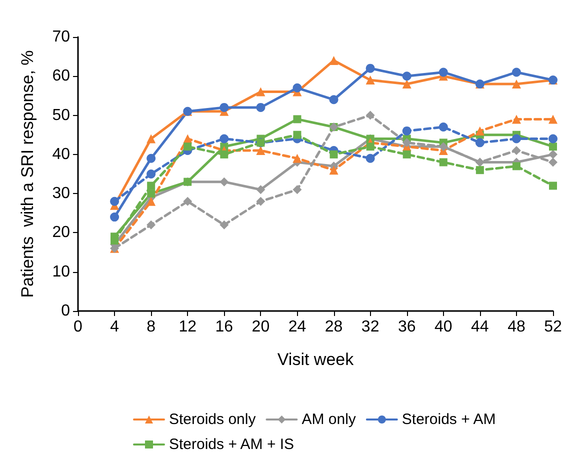  What do you see at coordinates (78, 327) in the screenshot?
I see `x-tick-label: 0` at bounding box center [78, 327].